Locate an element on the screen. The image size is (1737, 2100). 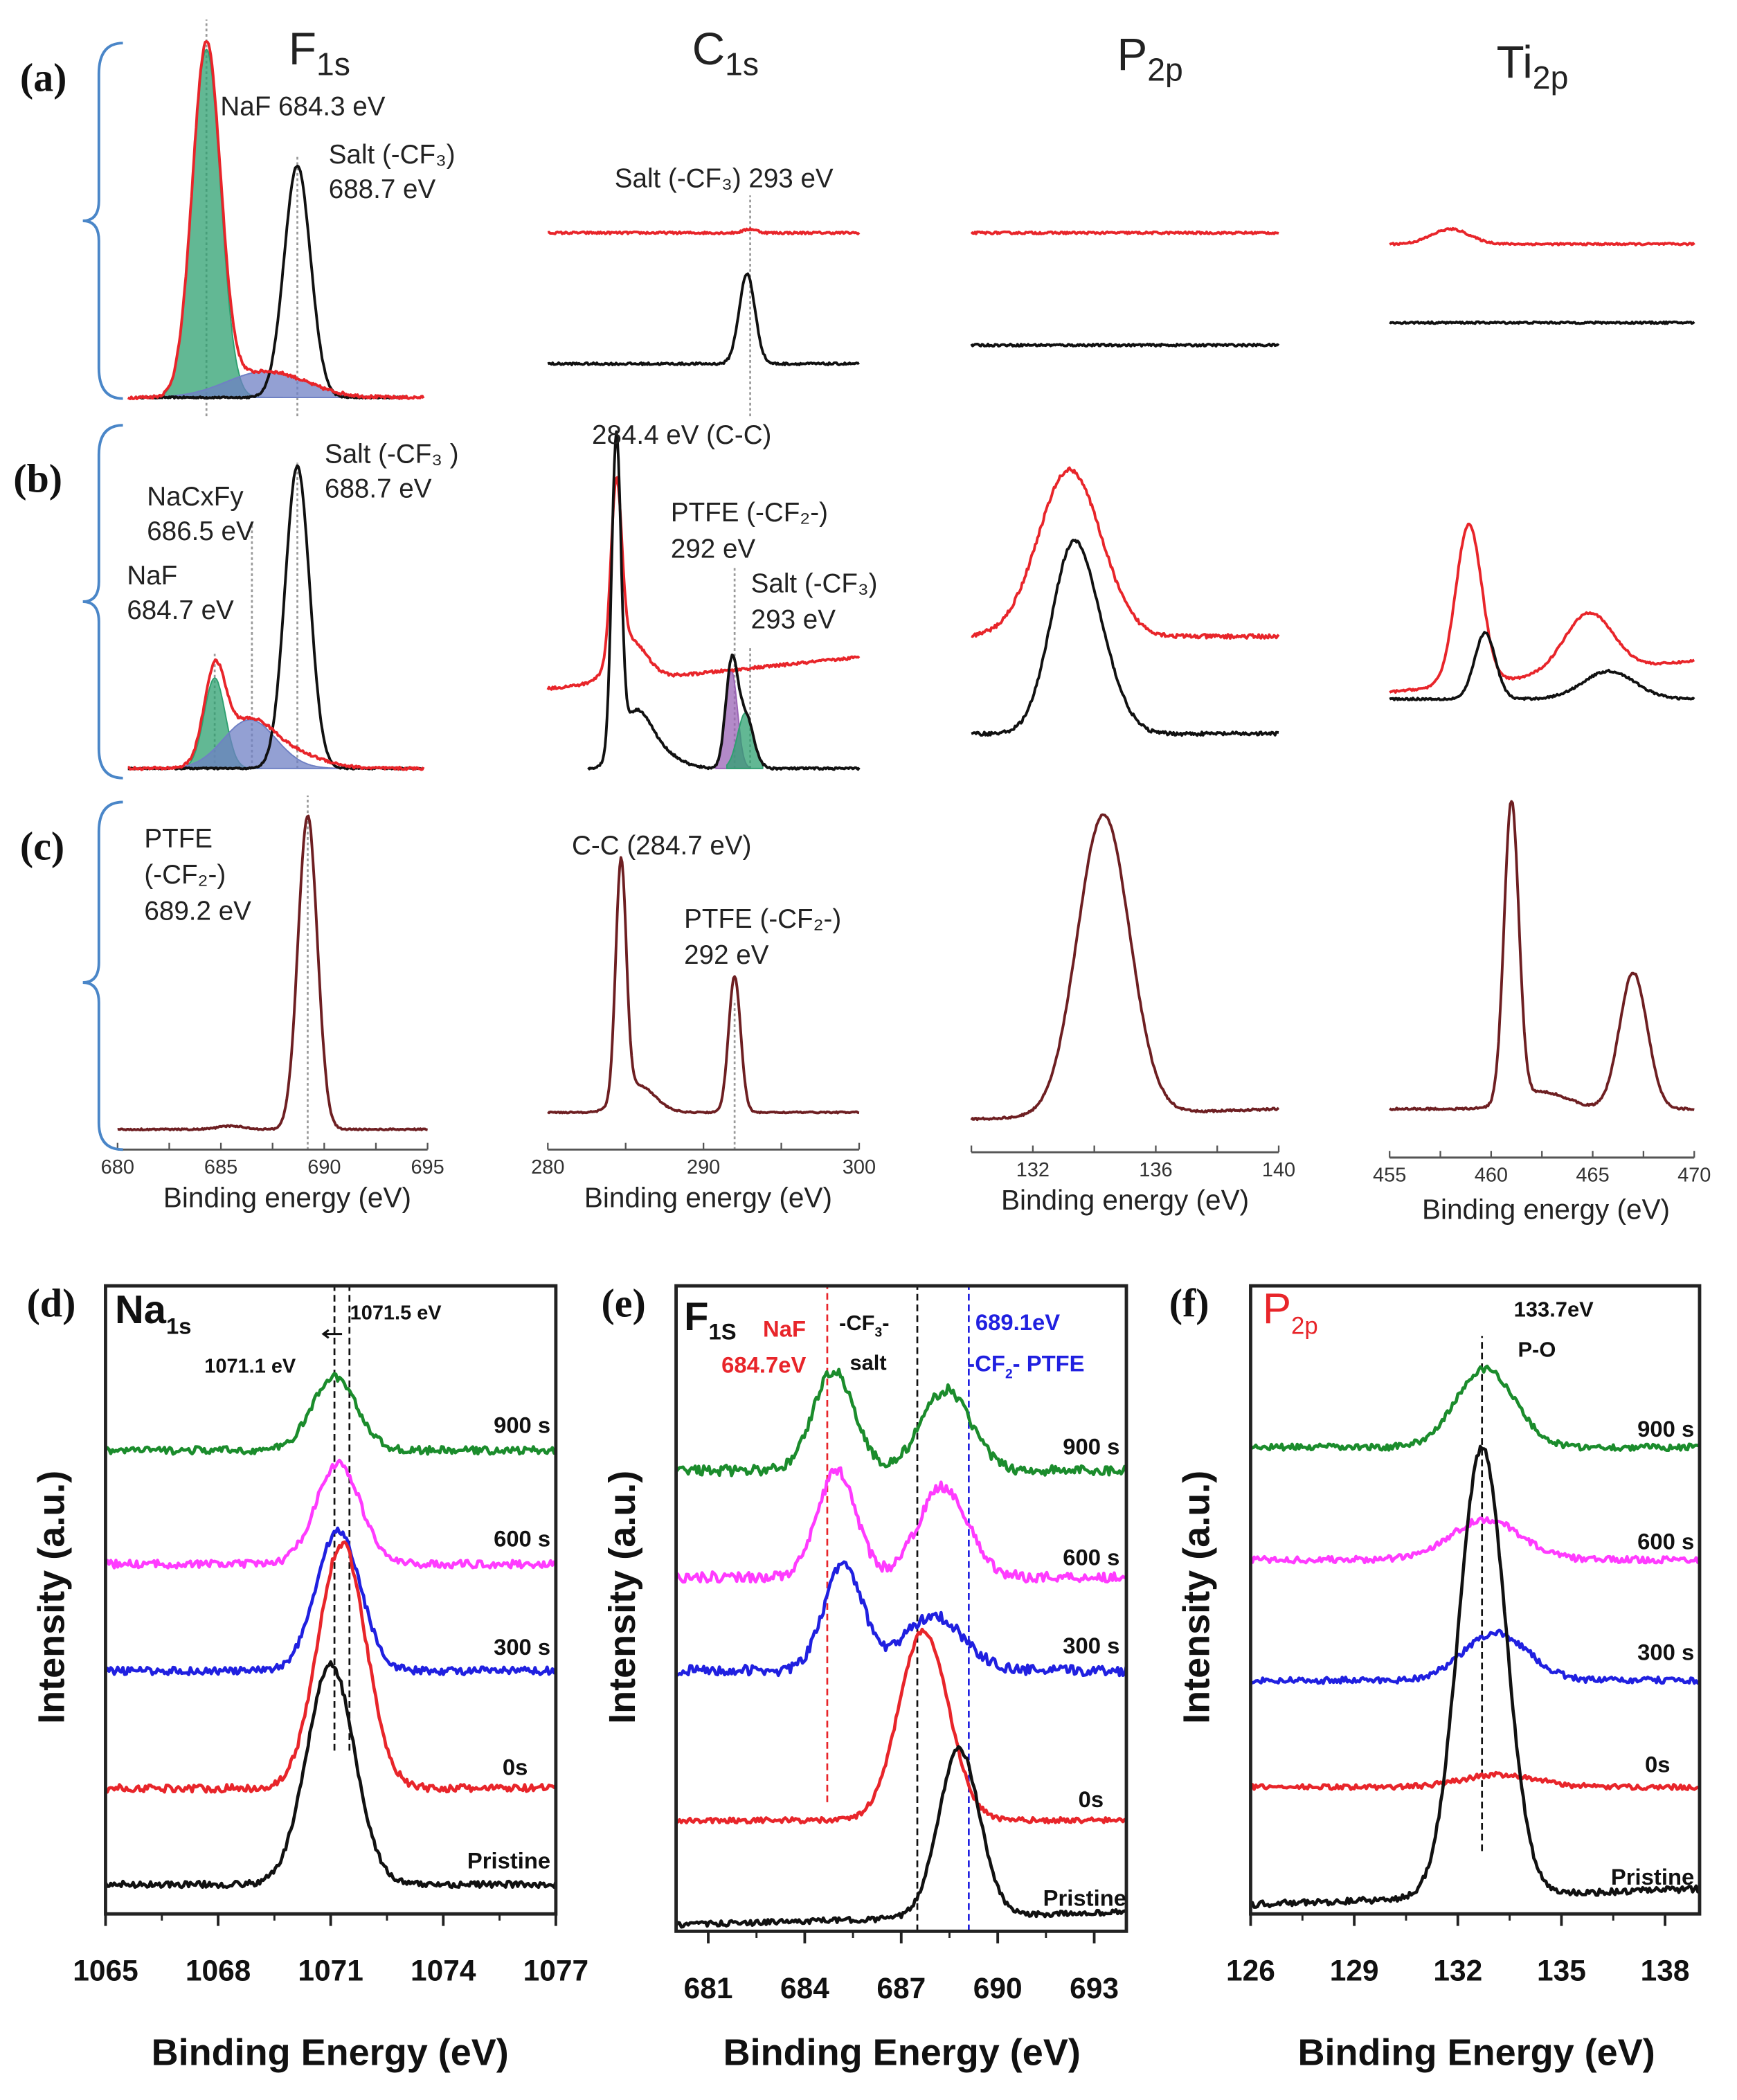
x-tick-label: 460 is located at coordinates (1491, 1176).